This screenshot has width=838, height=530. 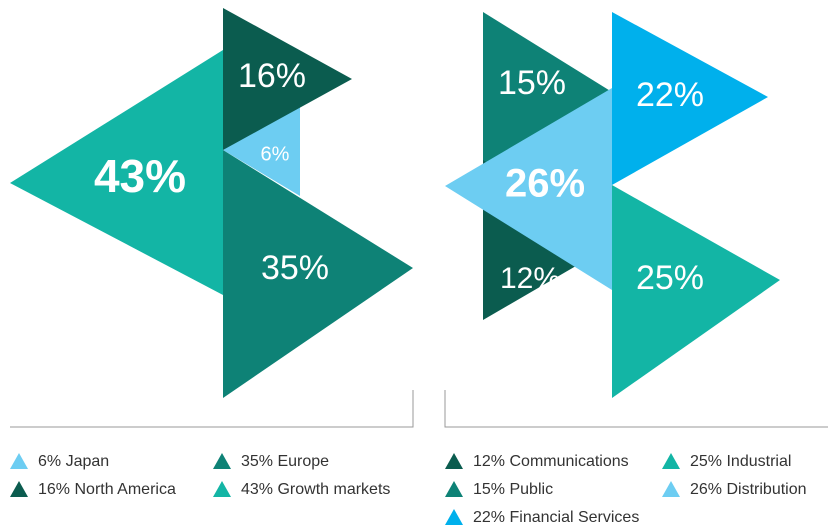 I want to click on legend-name: Distribution, so click(x=766, y=489).